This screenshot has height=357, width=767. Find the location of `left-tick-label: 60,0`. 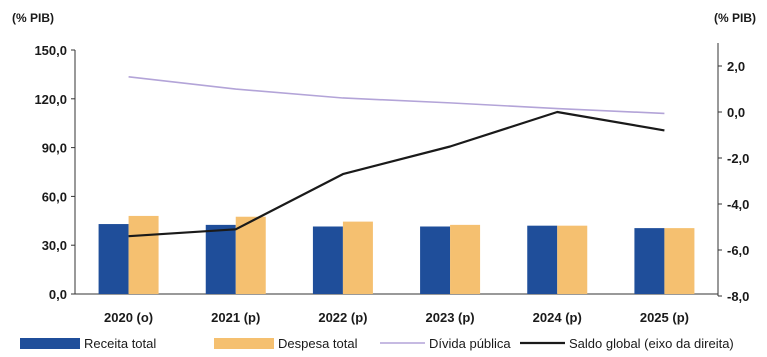

left-tick-label: 60,0 is located at coordinates (54, 196).